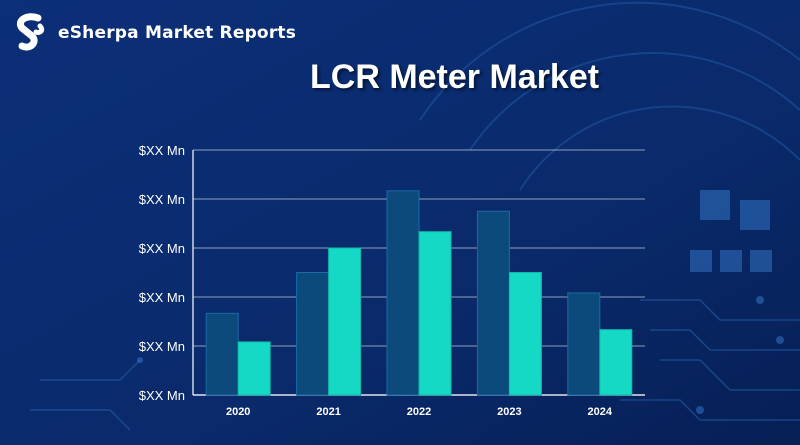  Describe the element at coordinates (509, 412) in the screenshot. I see `x-tick-label: 2023` at that location.